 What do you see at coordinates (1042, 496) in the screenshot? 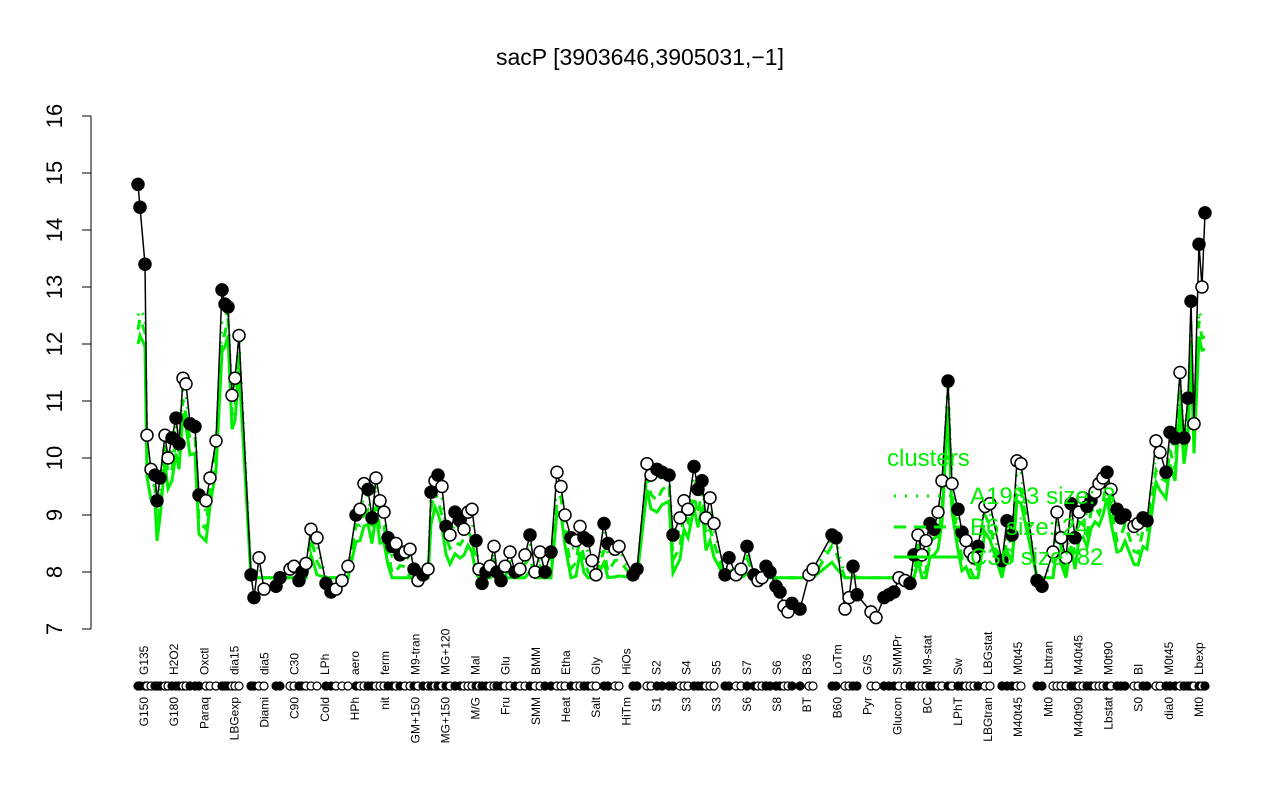
I see `legend-entry-a1983: A1983 size: 3` at bounding box center [1042, 496].